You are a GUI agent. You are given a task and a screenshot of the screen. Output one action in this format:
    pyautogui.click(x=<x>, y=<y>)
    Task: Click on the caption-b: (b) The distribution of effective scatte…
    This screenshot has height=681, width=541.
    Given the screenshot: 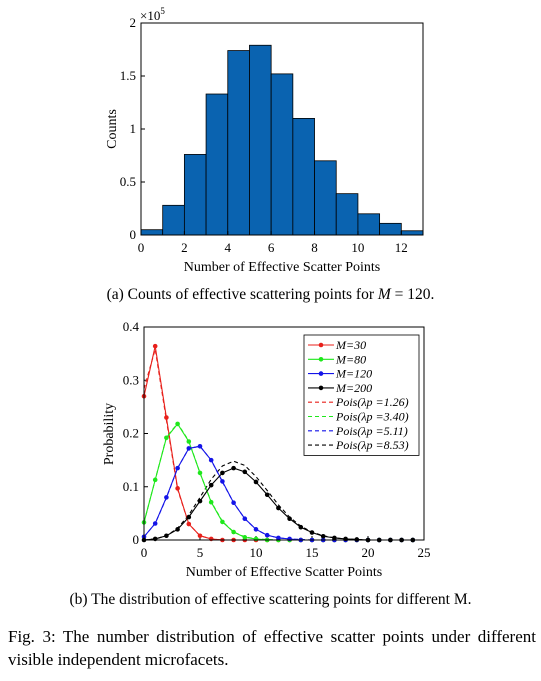 What is the action you would take?
    pyautogui.click(x=270, y=599)
    